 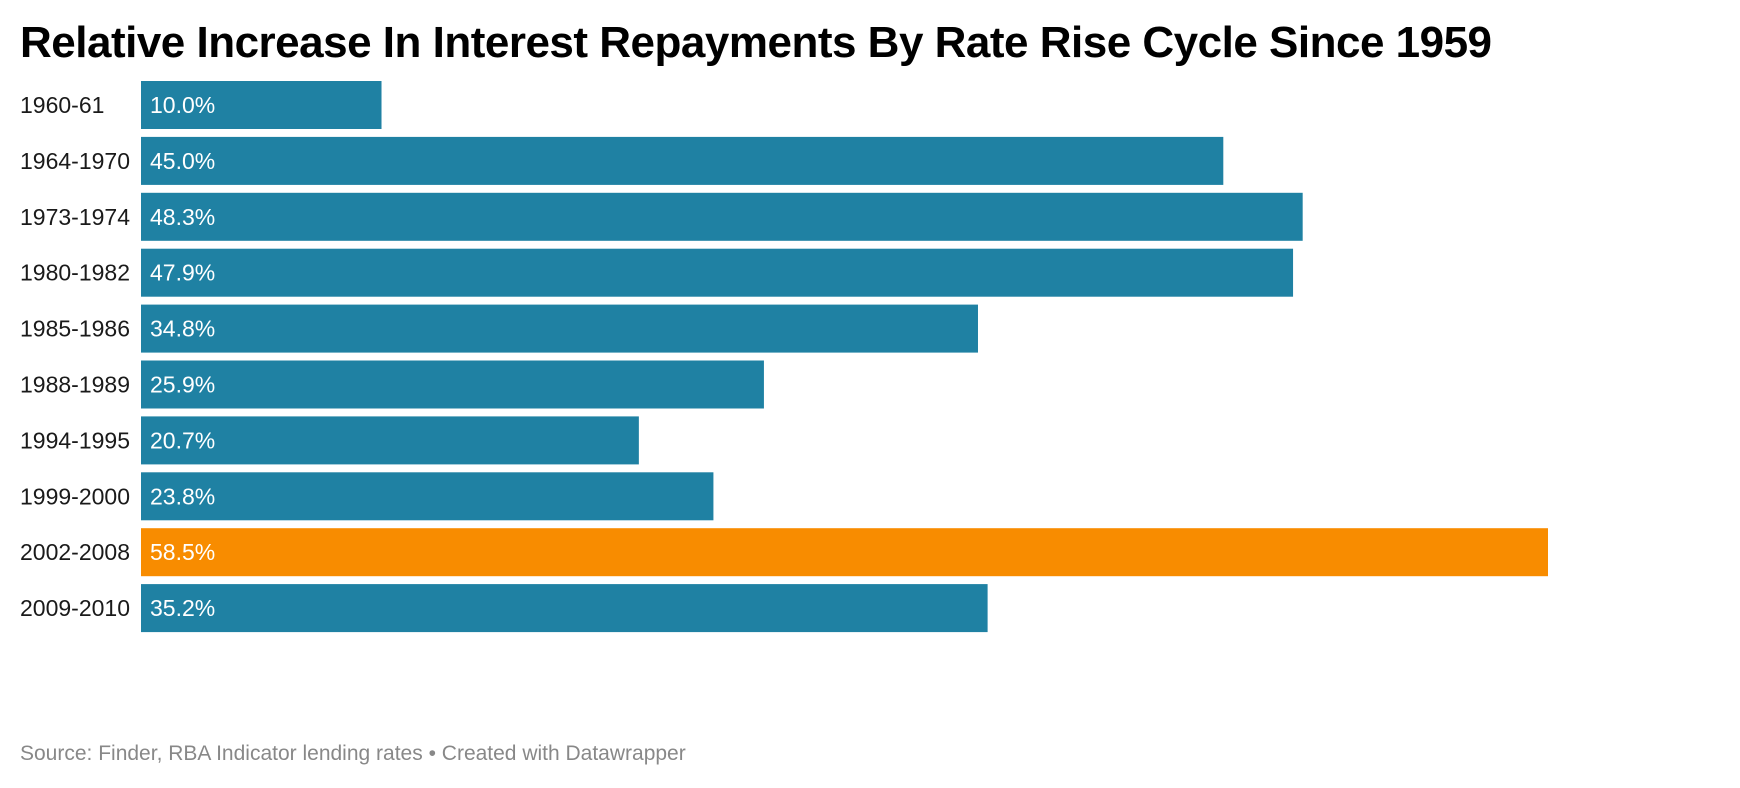 I want to click on value-label: 47.9%, so click(x=182, y=273).